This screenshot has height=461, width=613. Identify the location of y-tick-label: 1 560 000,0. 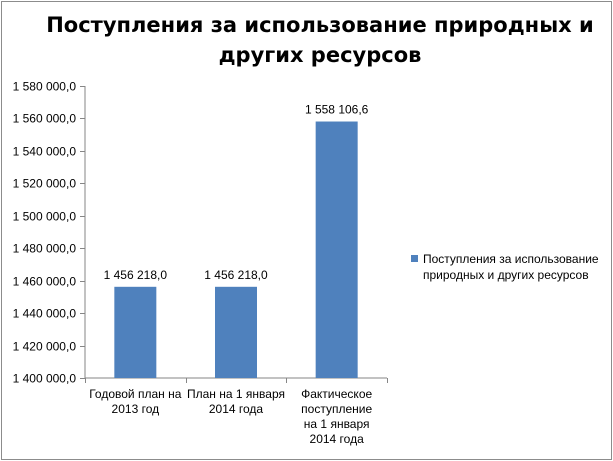
(45, 119).